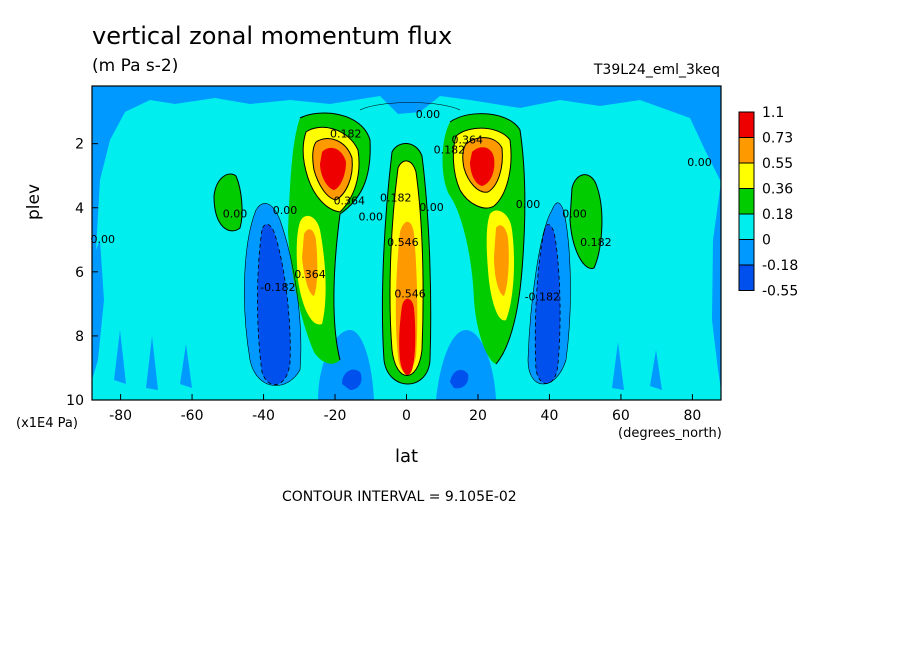 Image resolution: width=904 pixels, height=654 pixels. What do you see at coordinates (79, 337) in the screenshot?
I see `y-tick-label: 8` at bounding box center [79, 337].